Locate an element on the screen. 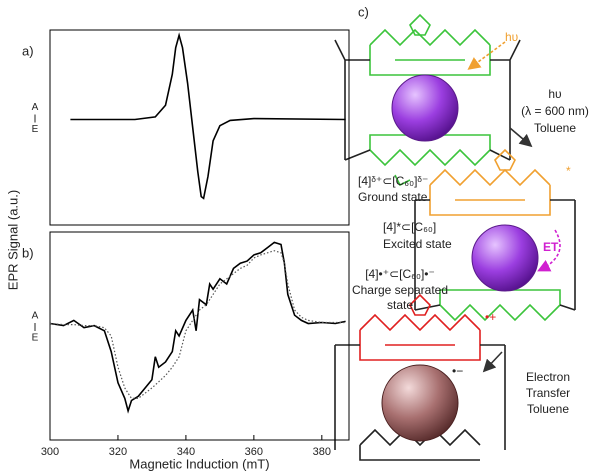  x-axis-label: Magnetic Induction (mT) is located at coordinates (199, 463).